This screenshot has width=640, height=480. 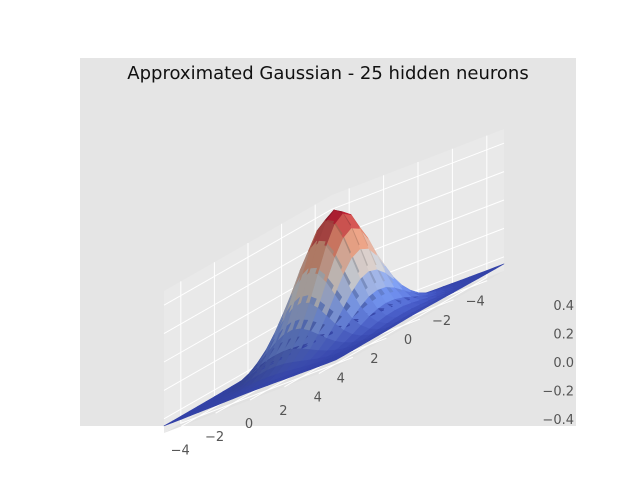 I want to click on gridline-x, so click(x=266, y=353).